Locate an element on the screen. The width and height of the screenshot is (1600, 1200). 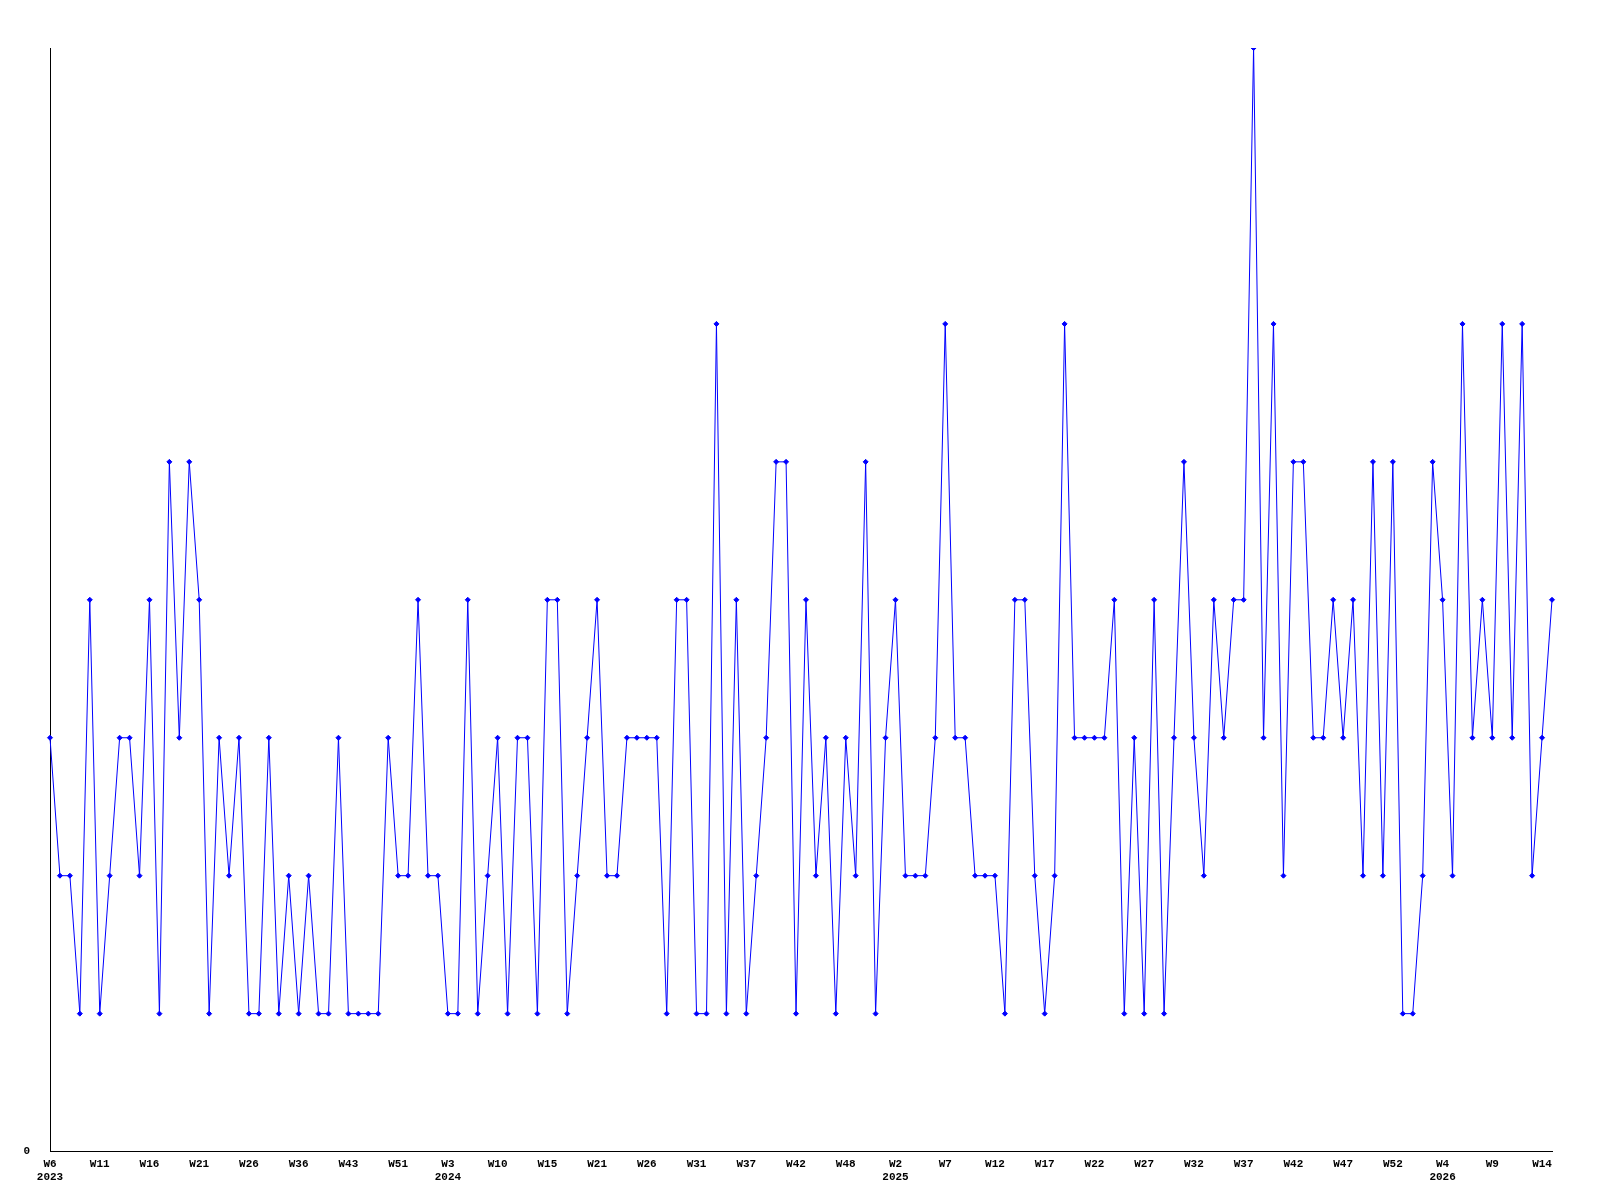
x-tick-label: W27 is located at coordinates (1144, 1163).